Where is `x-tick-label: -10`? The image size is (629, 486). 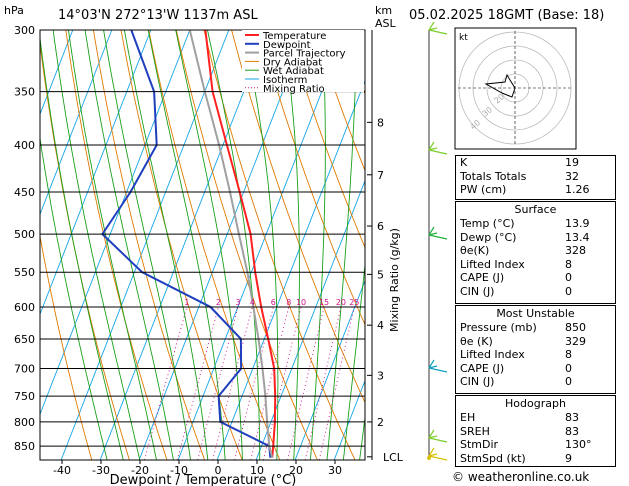 x-tick-label: -10 is located at coordinates (179, 470).